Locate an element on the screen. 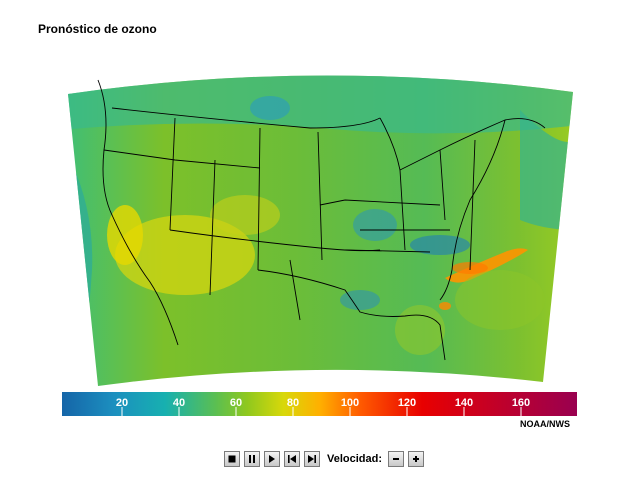 The width and height of the screenshot is (640, 480). play-icon is located at coordinates (272, 459).